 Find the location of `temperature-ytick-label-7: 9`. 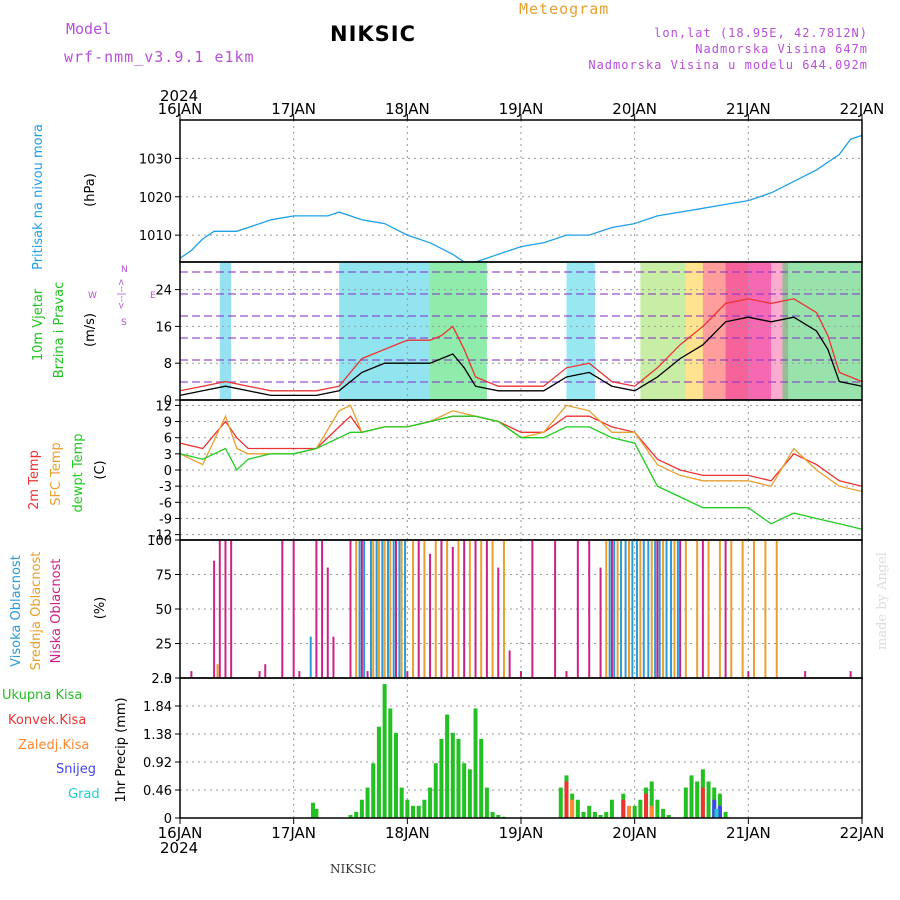

temperature-ytick-label-7: 9 is located at coordinates (168, 423).